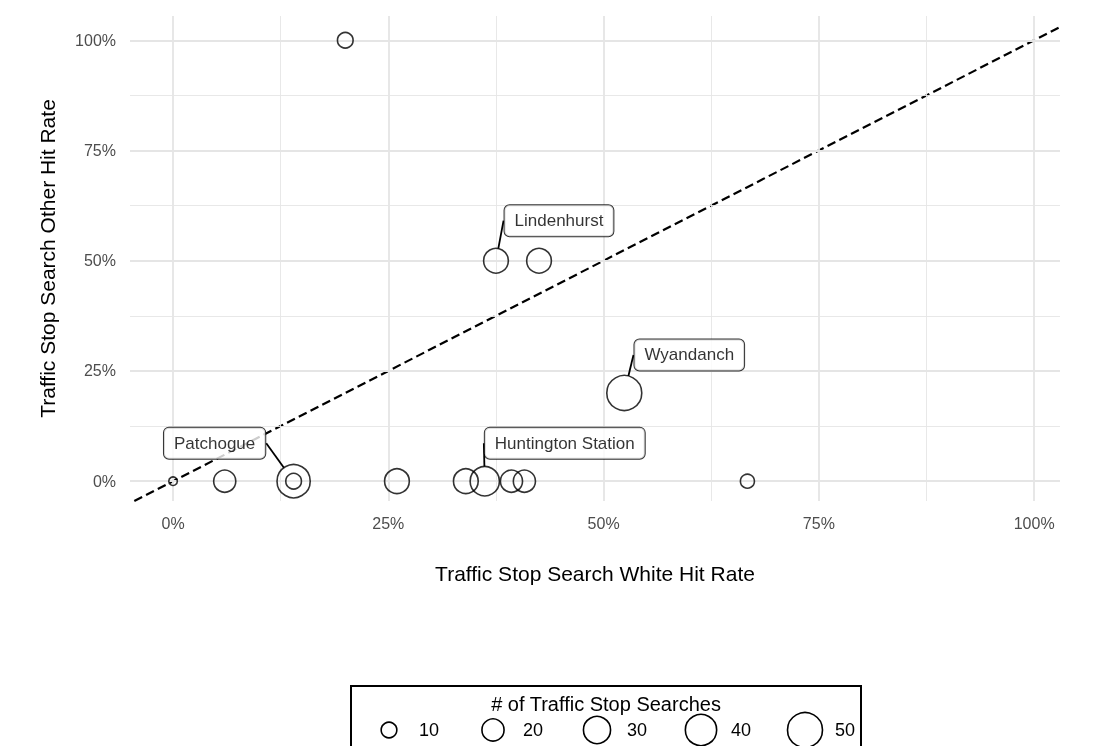 This screenshot has height=746, width=1098. Describe the element at coordinates (603, 523) in the screenshot. I see `x-tick-label: 50%` at that location.